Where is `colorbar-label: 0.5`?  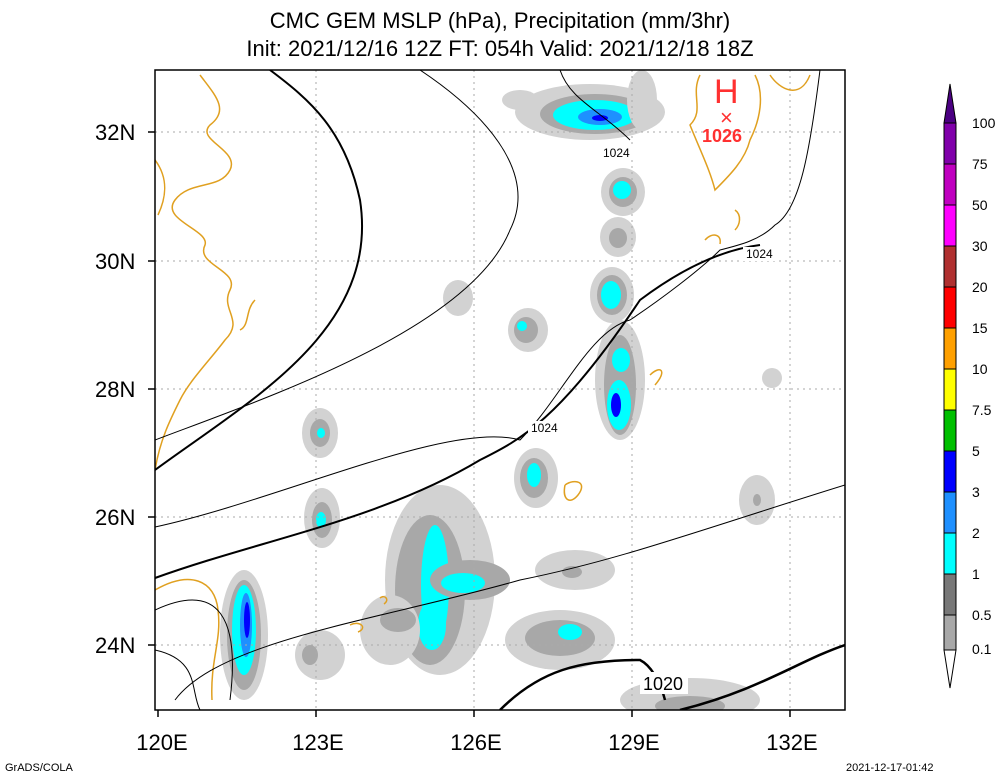
colorbar-label: 0.5 is located at coordinates (982, 615).